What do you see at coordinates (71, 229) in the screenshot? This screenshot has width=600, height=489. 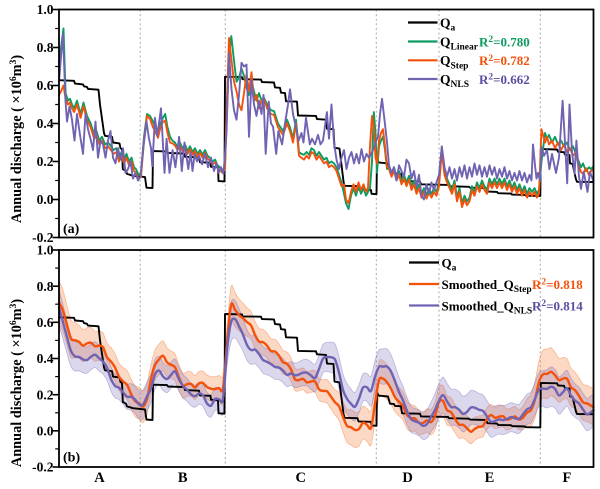 I see `svg-text: (a)` at bounding box center [71, 229].